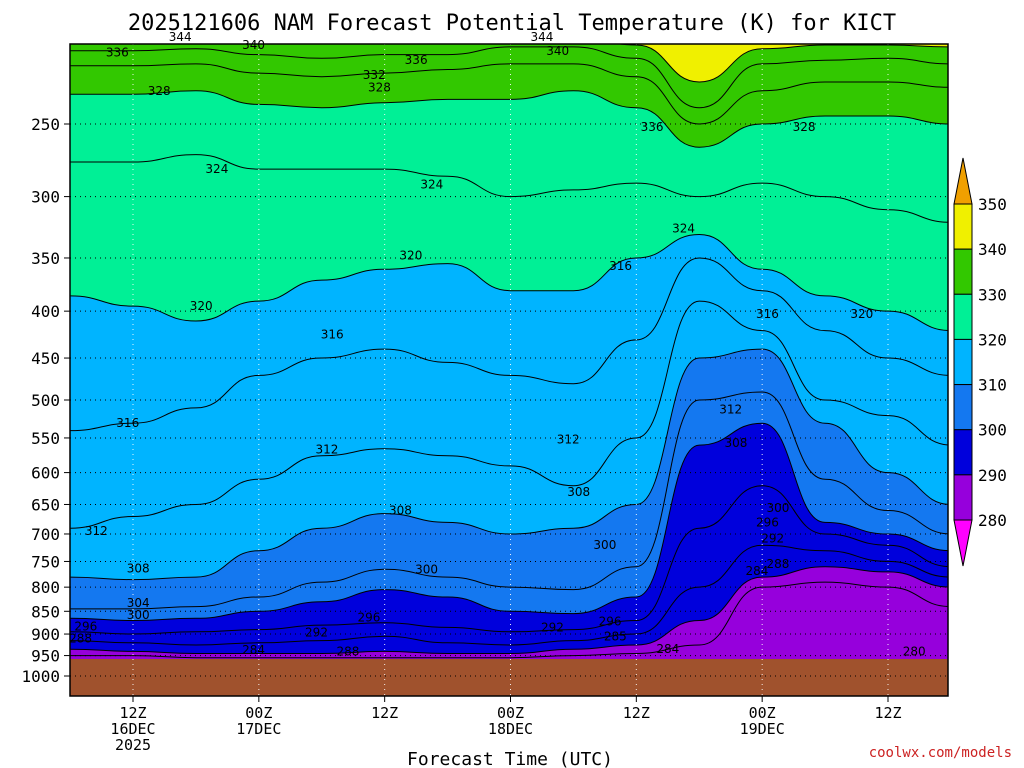  Describe the element at coordinates (40, 676) in the screenshot. I see `y-tick-label: 1000` at that location.